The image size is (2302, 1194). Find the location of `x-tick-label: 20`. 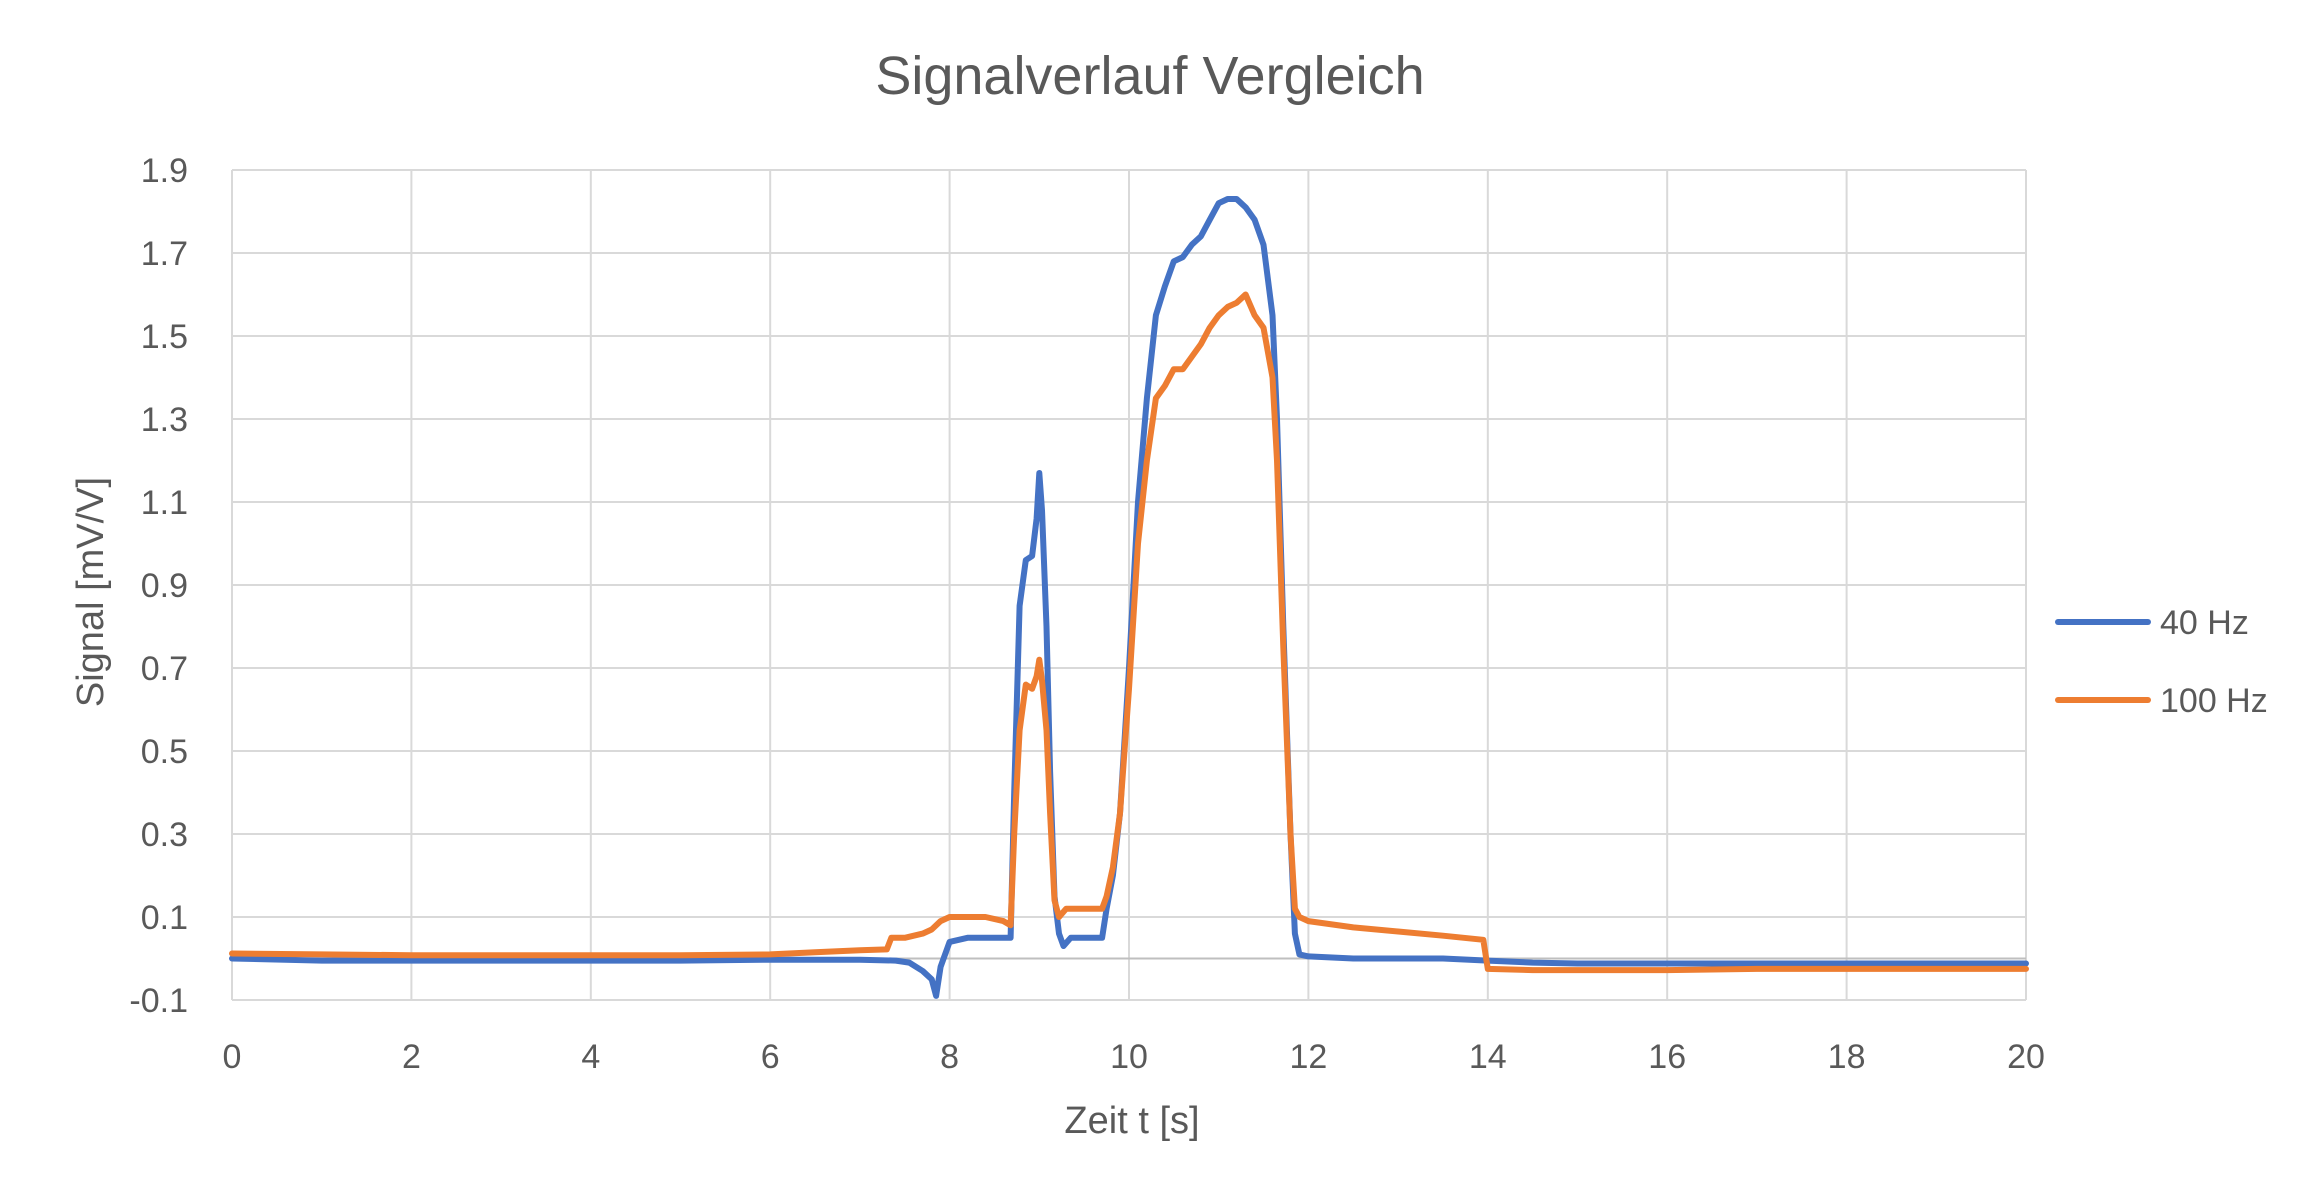

x-tick-label: 20 is located at coordinates (2026, 1057).